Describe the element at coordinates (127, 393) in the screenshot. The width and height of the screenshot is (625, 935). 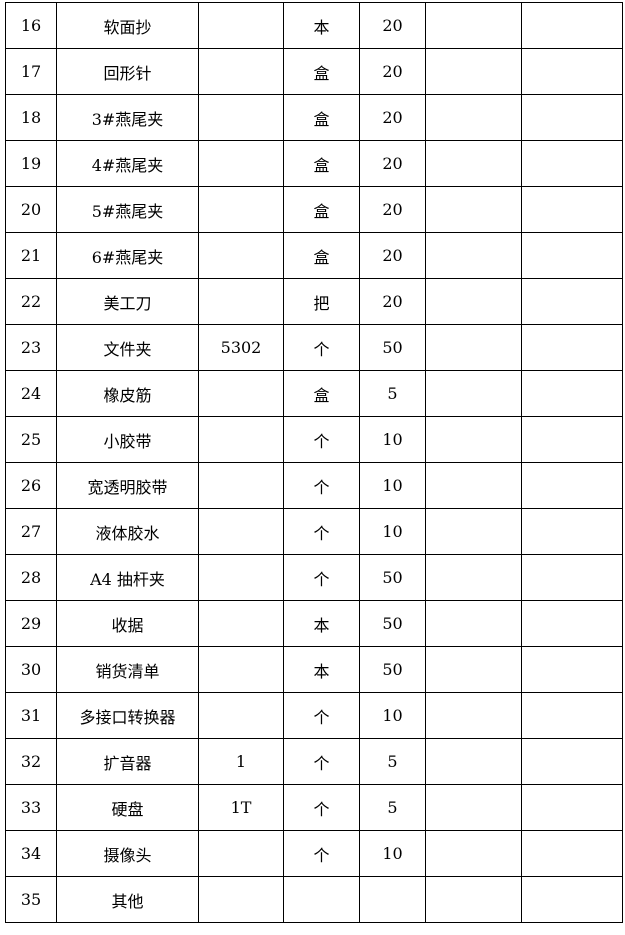
I see `item-name-cell: 橡皮筋` at that location.